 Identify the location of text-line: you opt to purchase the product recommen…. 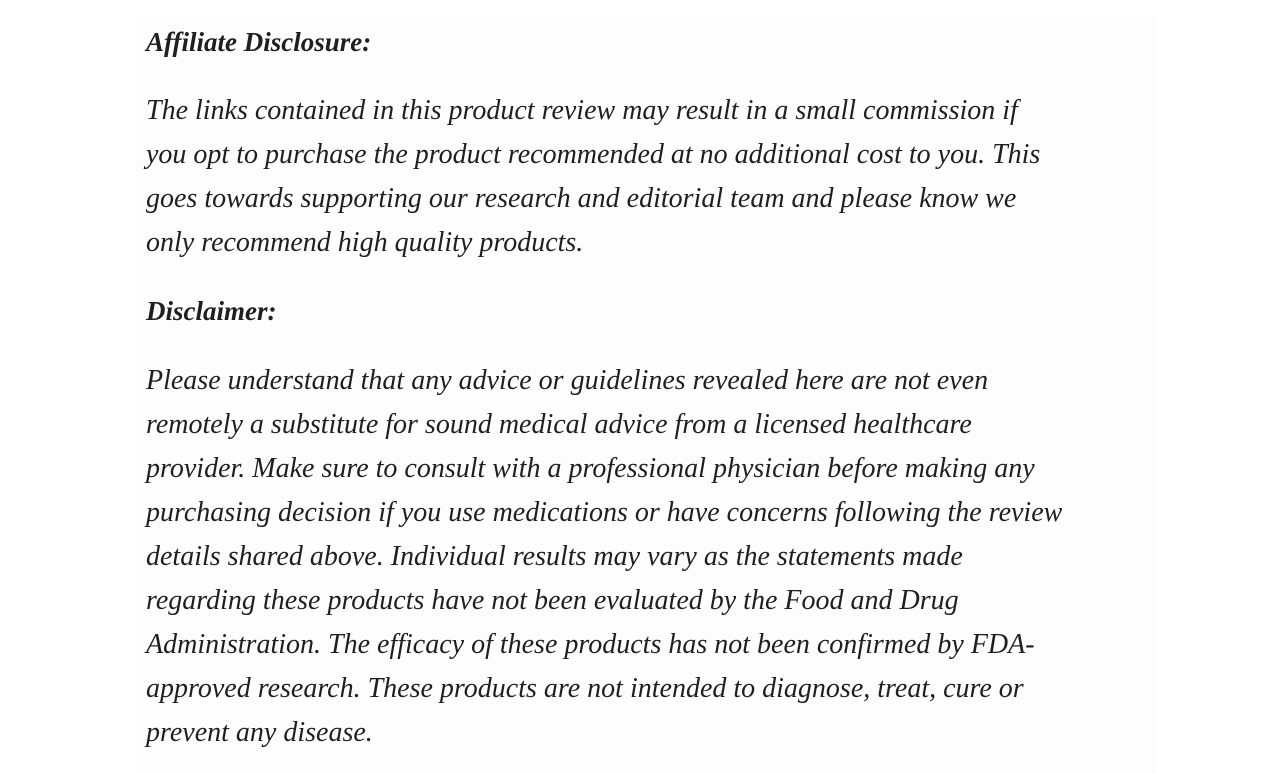
(593, 154).